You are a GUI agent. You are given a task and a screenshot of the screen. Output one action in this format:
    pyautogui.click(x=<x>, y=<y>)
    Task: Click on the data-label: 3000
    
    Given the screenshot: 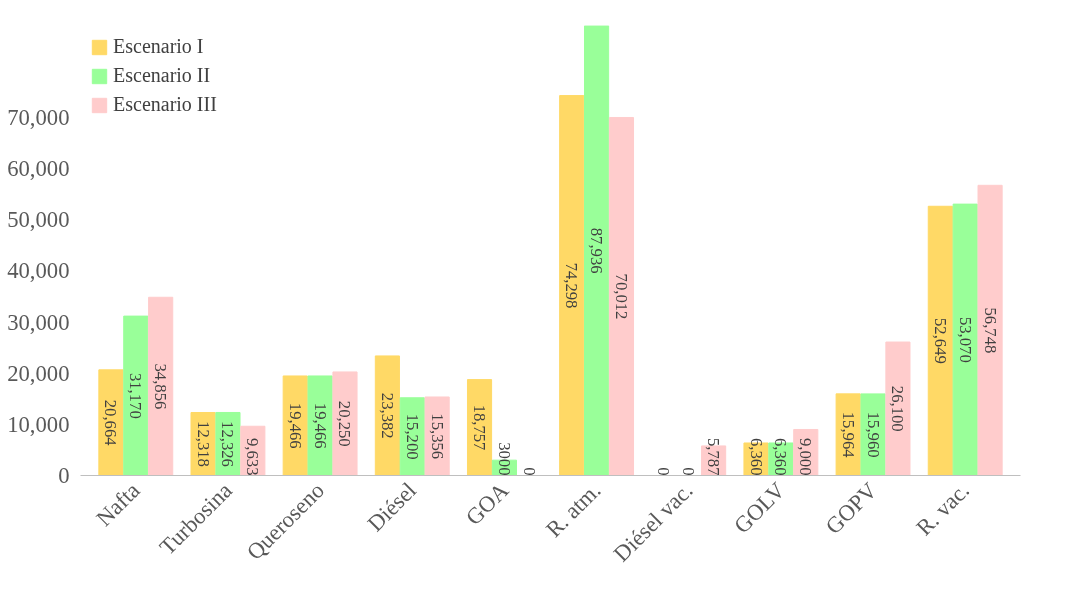 What is the action you would take?
    pyautogui.click(x=504, y=459)
    